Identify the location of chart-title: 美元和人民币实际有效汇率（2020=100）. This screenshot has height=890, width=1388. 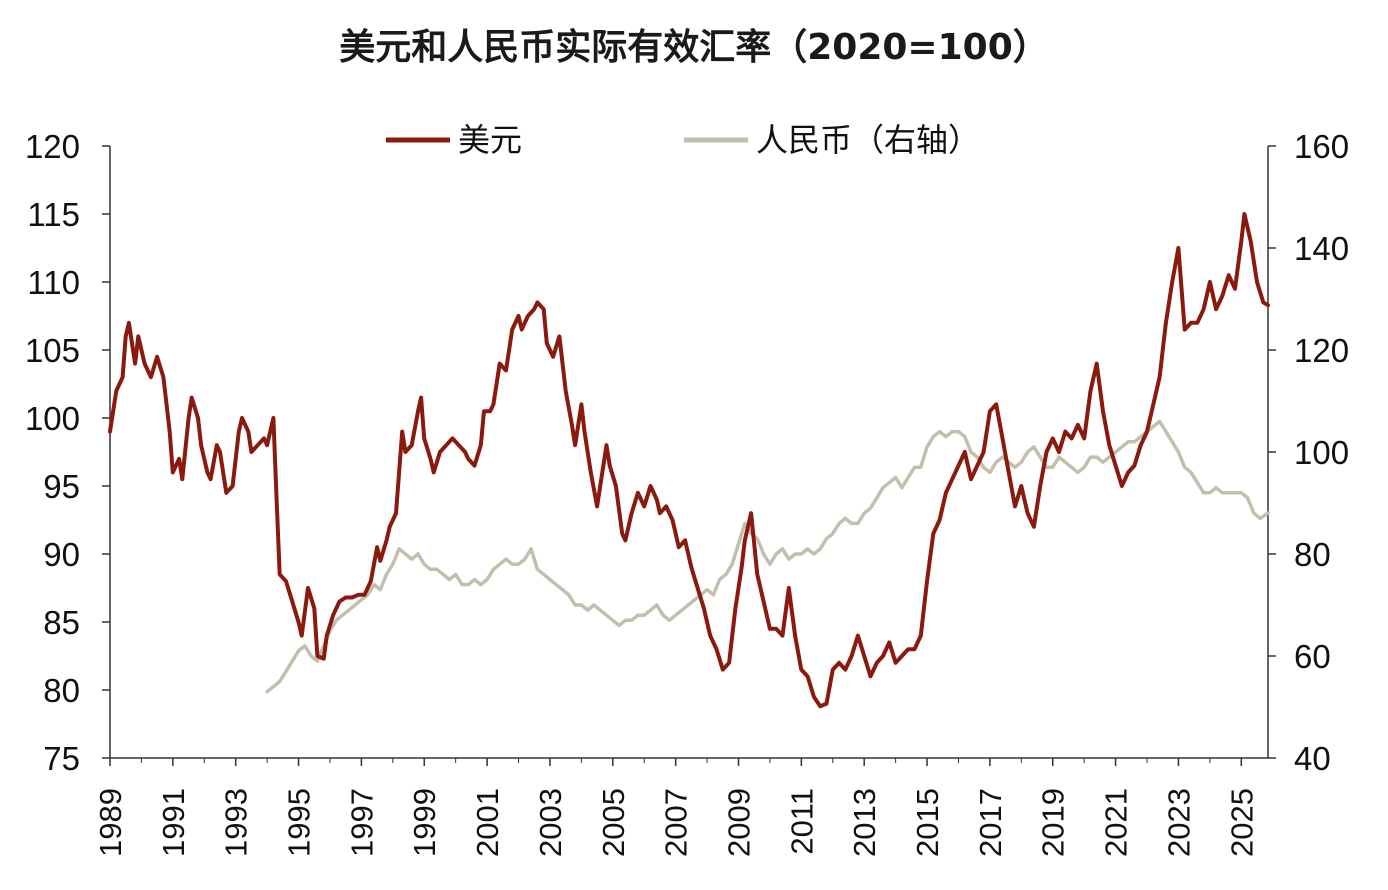
(694, 47).